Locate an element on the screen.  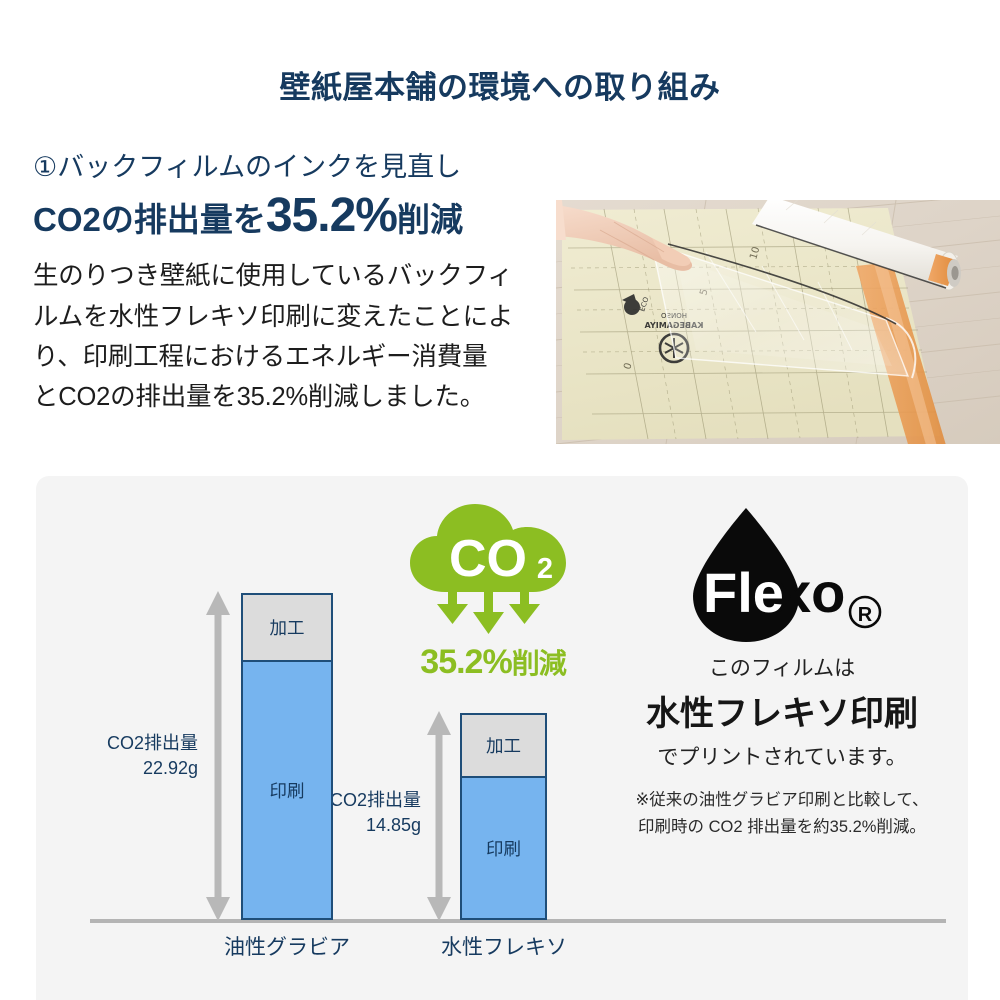
intro-lead-line: ①バックフィルムのインクを見直し is located at coordinates (247, 167).